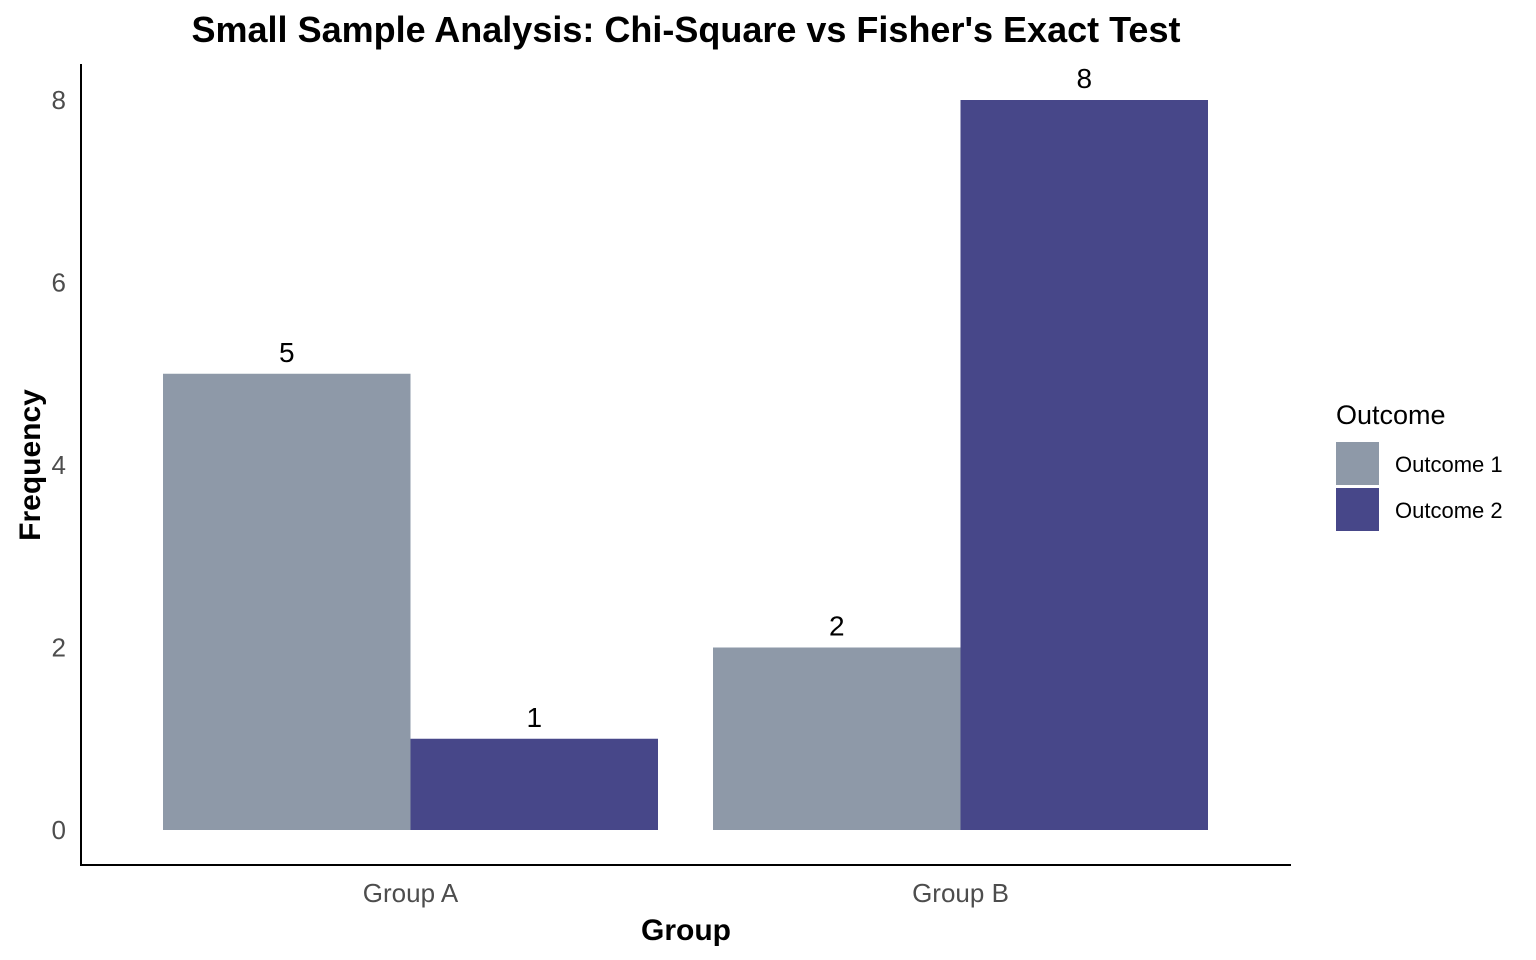 The height and width of the screenshot is (960, 1536). I want to click on bar-value-label: 8, so click(1084, 78).